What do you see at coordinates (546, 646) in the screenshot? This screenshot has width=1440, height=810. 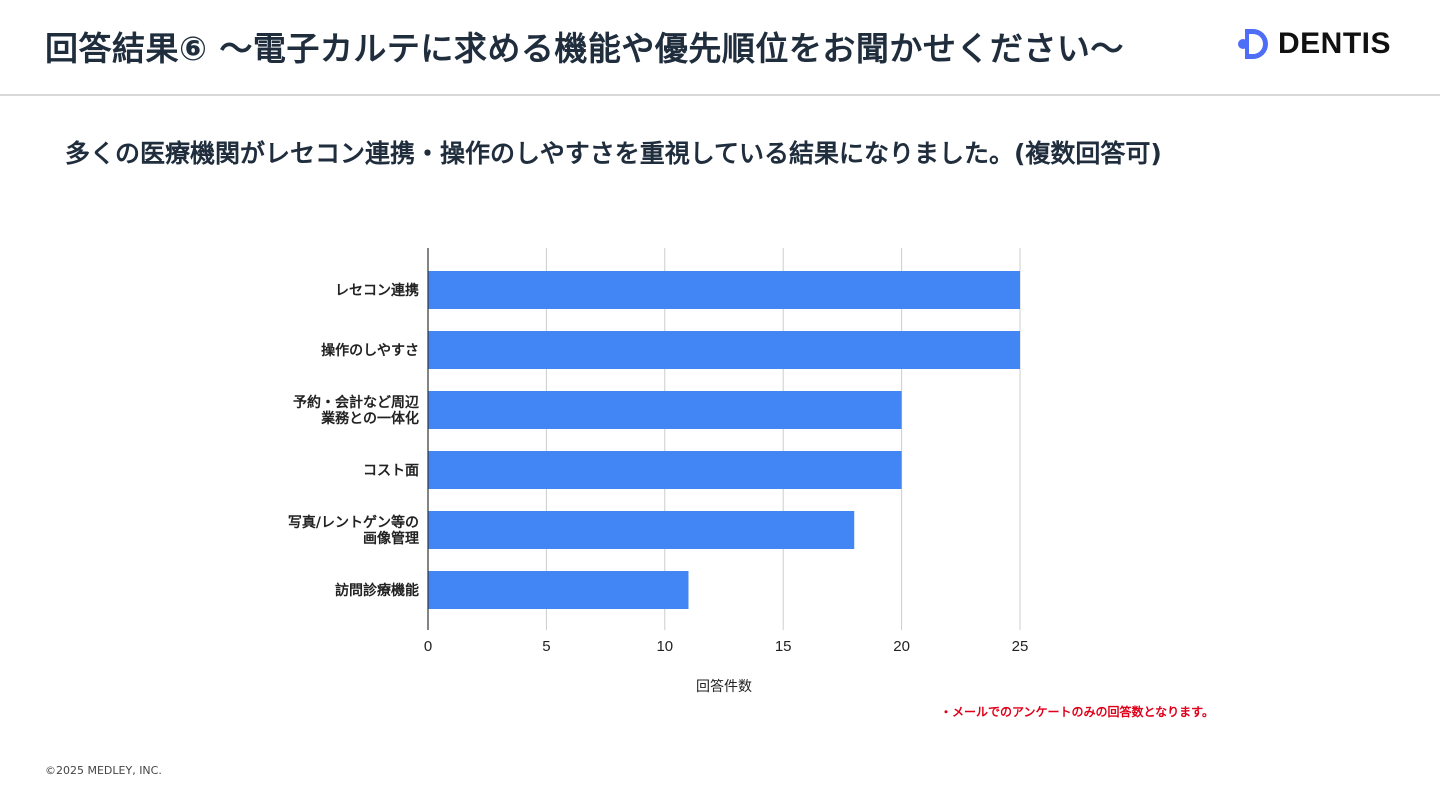 I see `x-tick-label: 5` at bounding box center [546, 646].